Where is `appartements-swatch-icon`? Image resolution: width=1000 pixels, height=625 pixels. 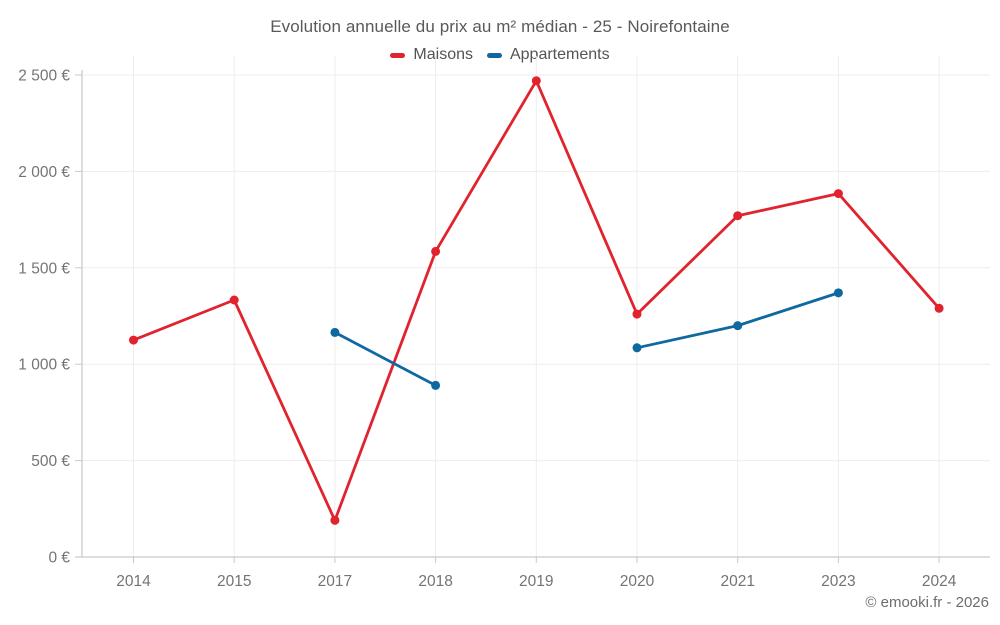
appartements-swatch-icon is located at coordinates (494, 55).